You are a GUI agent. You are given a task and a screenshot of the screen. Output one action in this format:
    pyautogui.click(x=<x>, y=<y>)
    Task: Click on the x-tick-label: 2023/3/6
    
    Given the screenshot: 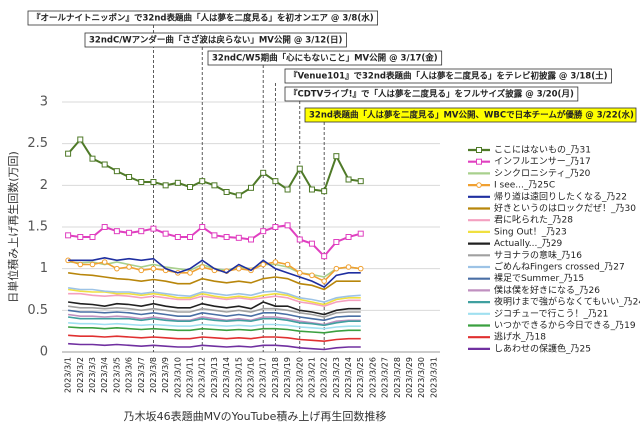 What is the action you would take?
    pyautogui.click(x=129, y=375)
    